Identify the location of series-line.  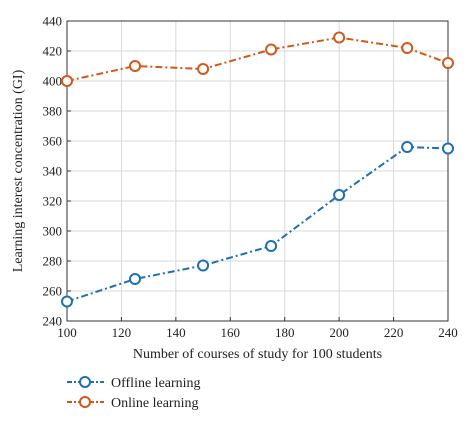
(257, 59).